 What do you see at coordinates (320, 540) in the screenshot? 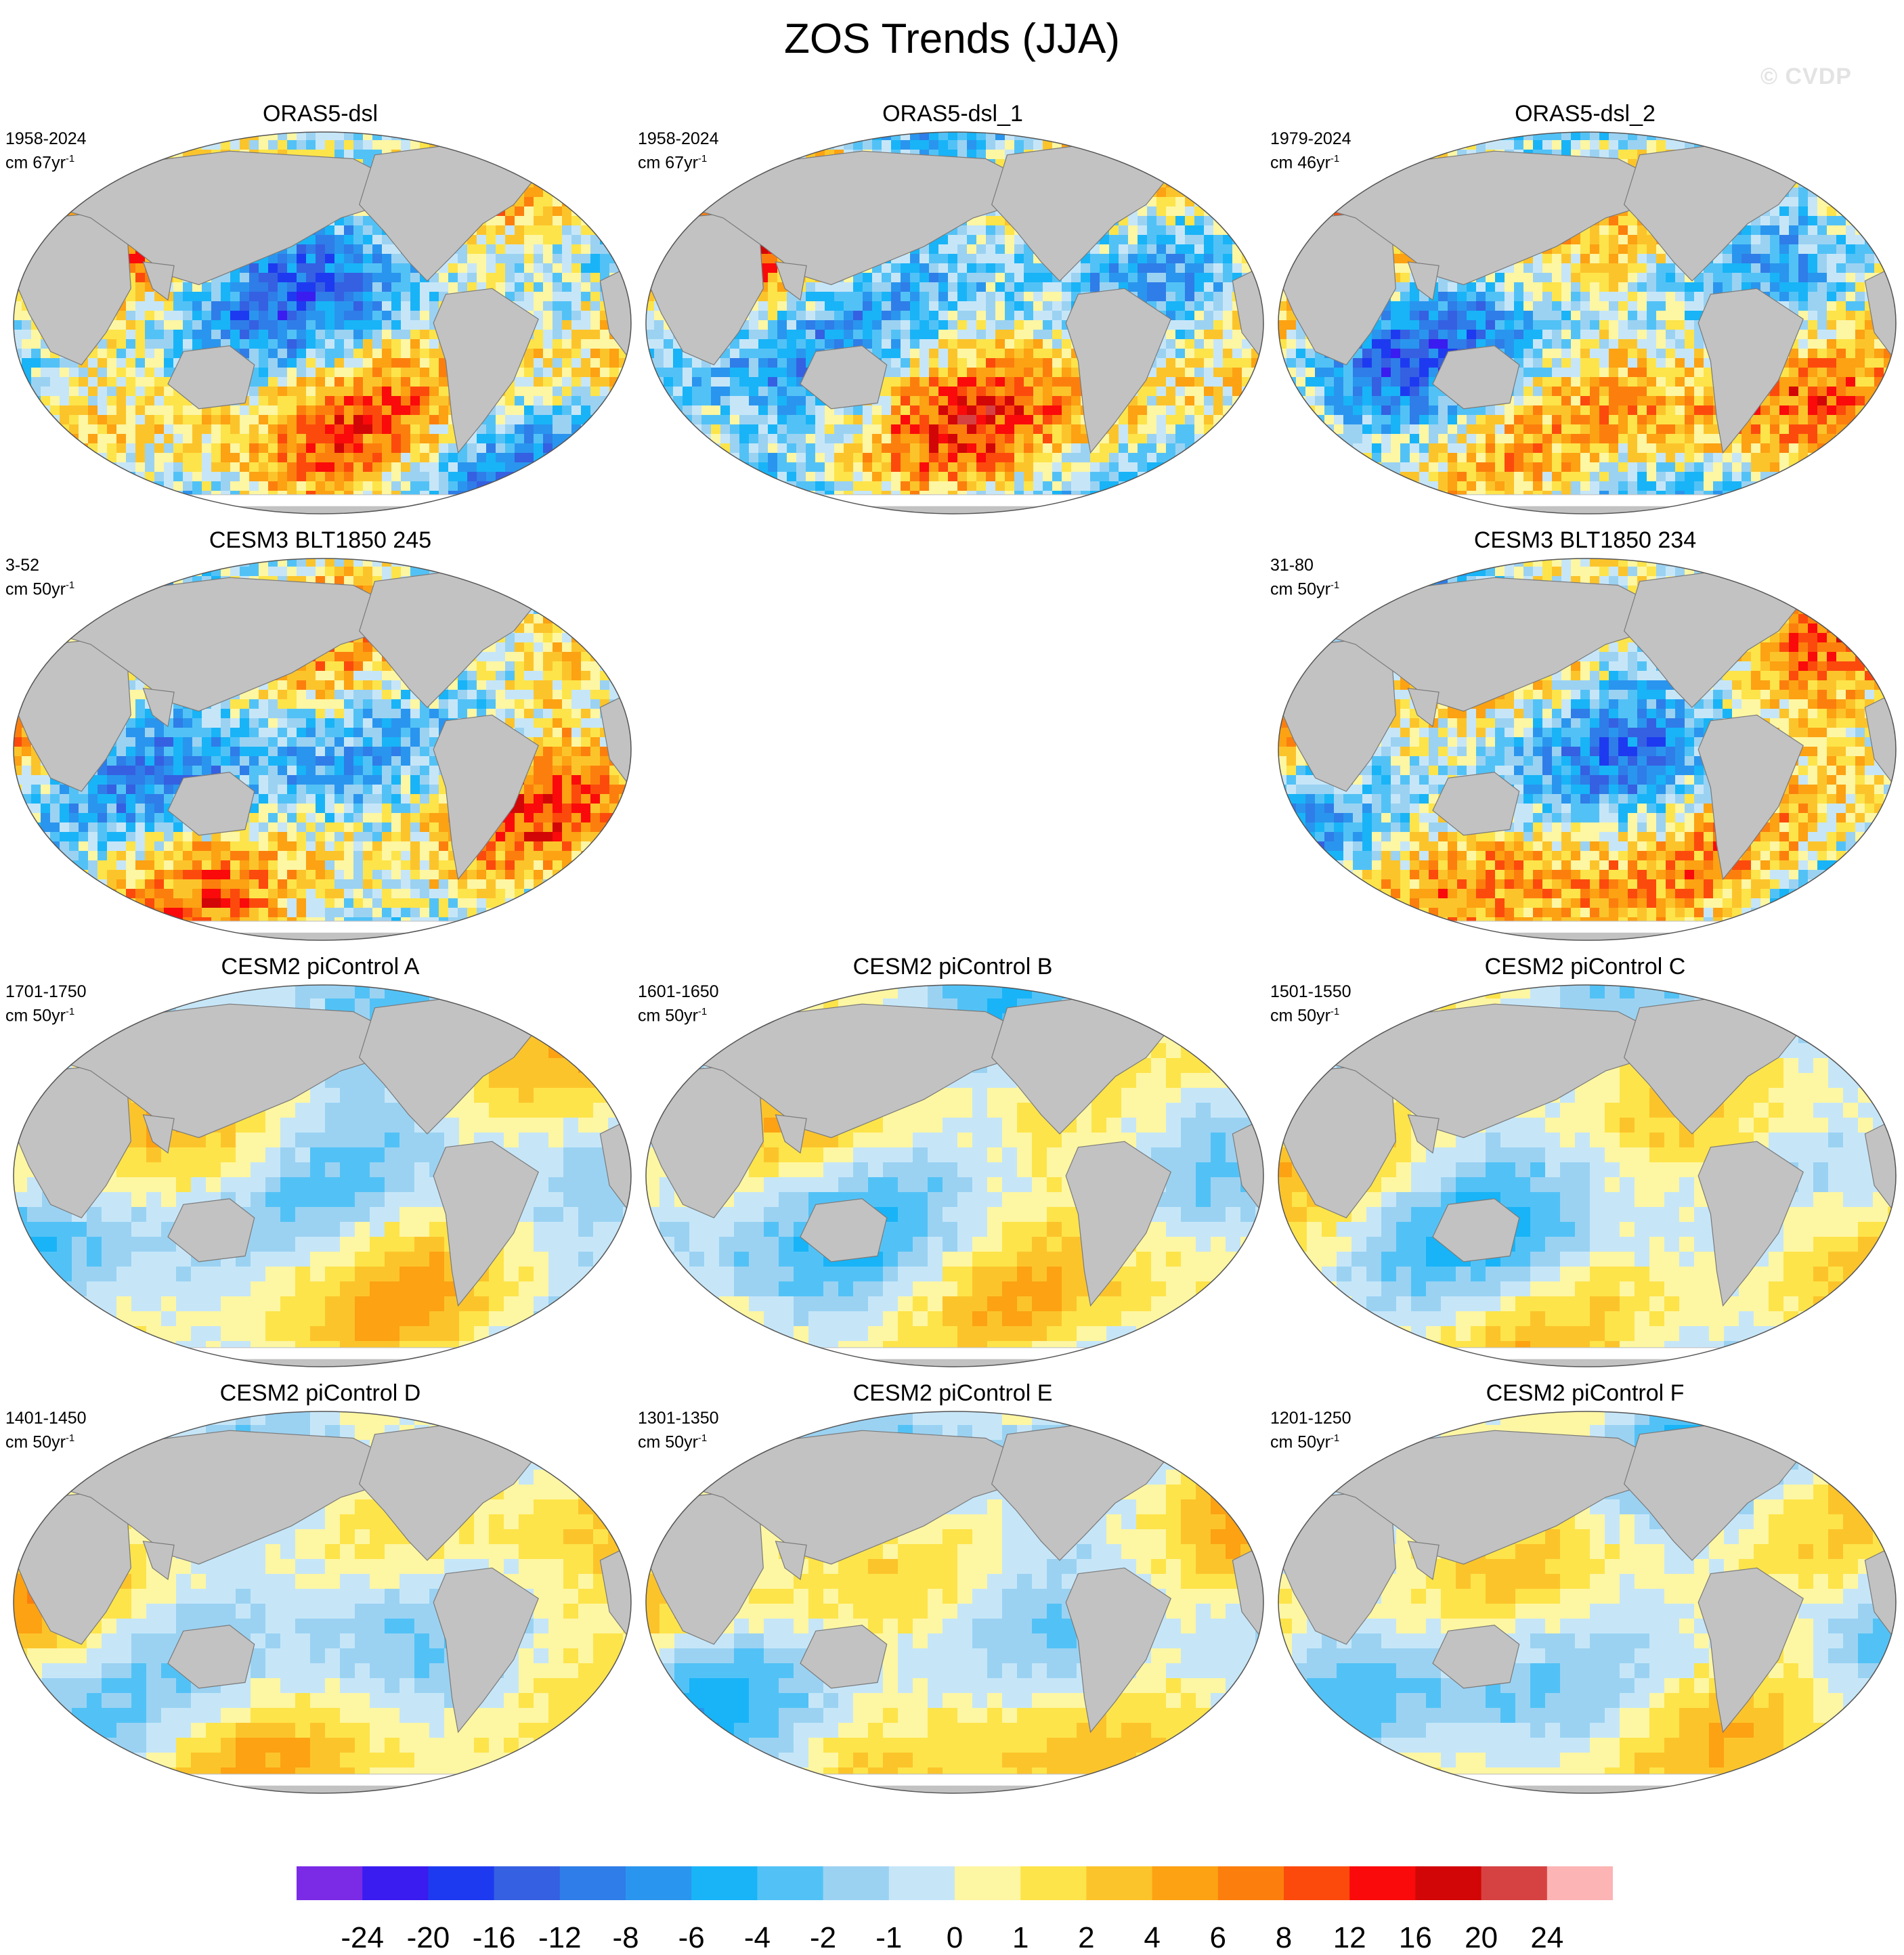
I see `panel-title: CESM3 BLT1850 245` at bounding box center [320, 540].